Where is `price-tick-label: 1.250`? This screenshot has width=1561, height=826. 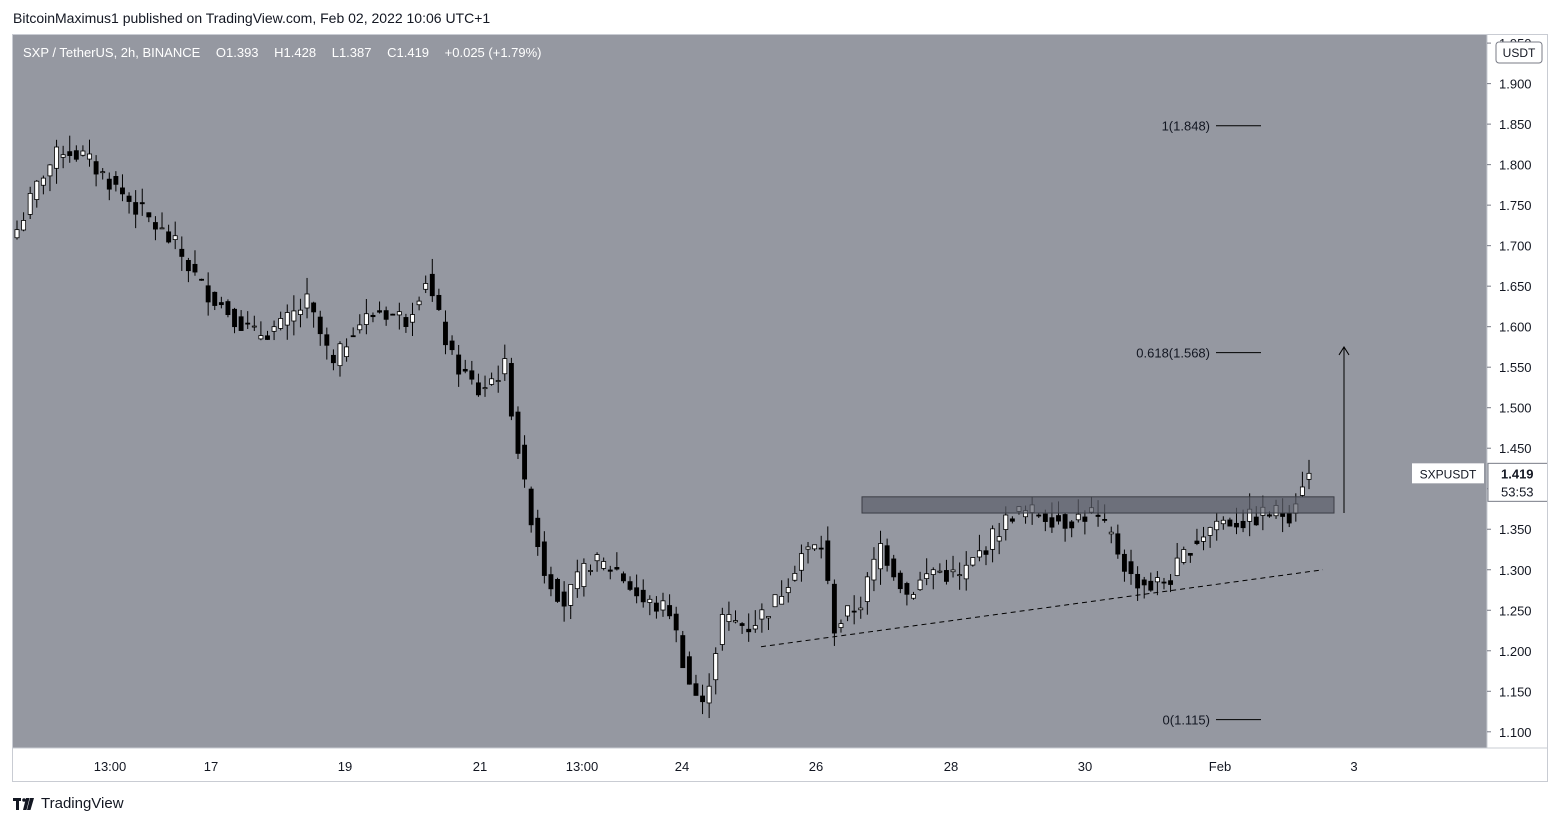
price-tick-label: 1.250 is located at coordinates (1515, 610).